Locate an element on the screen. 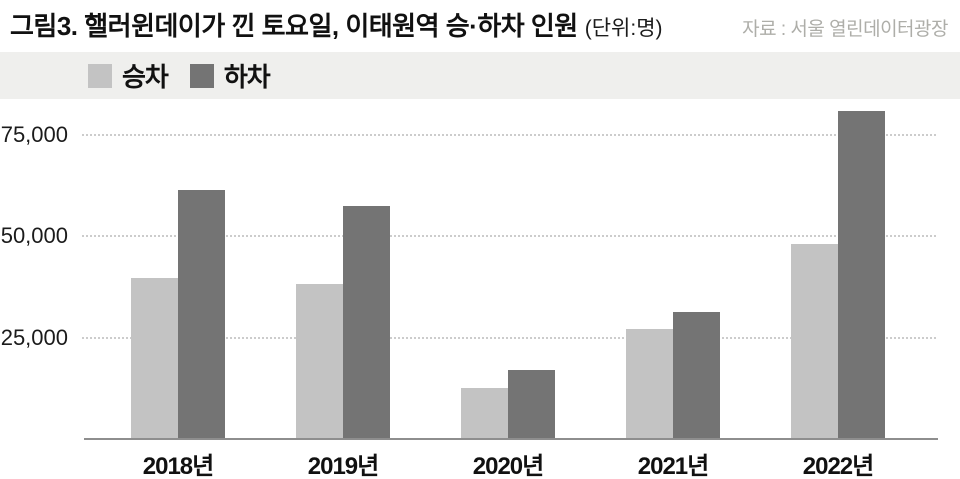  source-credit: 자료 : 서울 열린데이터광장 is located at coordinates (845, 29).